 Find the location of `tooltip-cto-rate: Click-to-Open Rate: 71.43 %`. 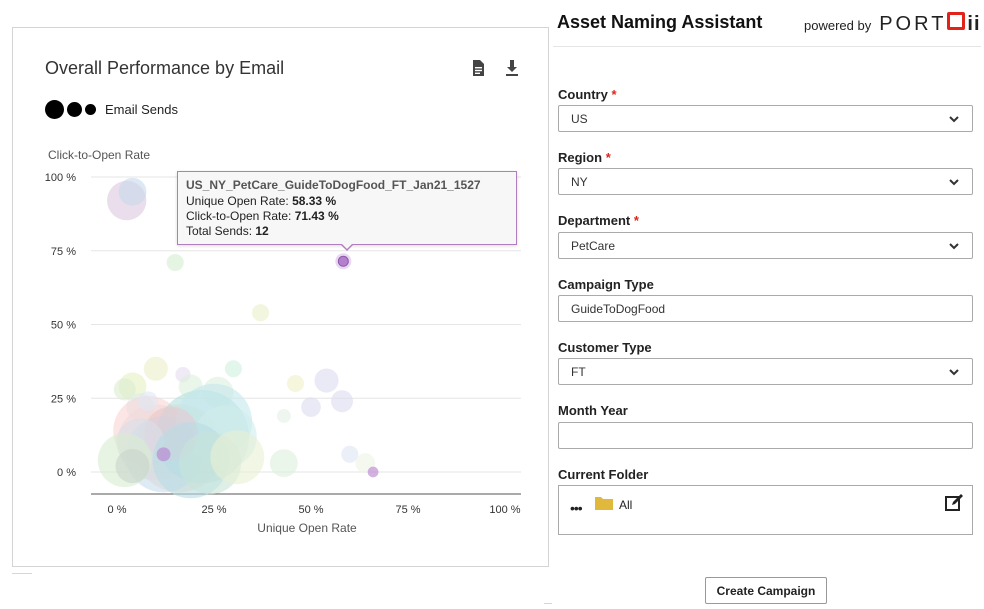

tooltip-cto-rate: Click-to-Open Rate: 71.43 % is located at coordinates (262, 216).